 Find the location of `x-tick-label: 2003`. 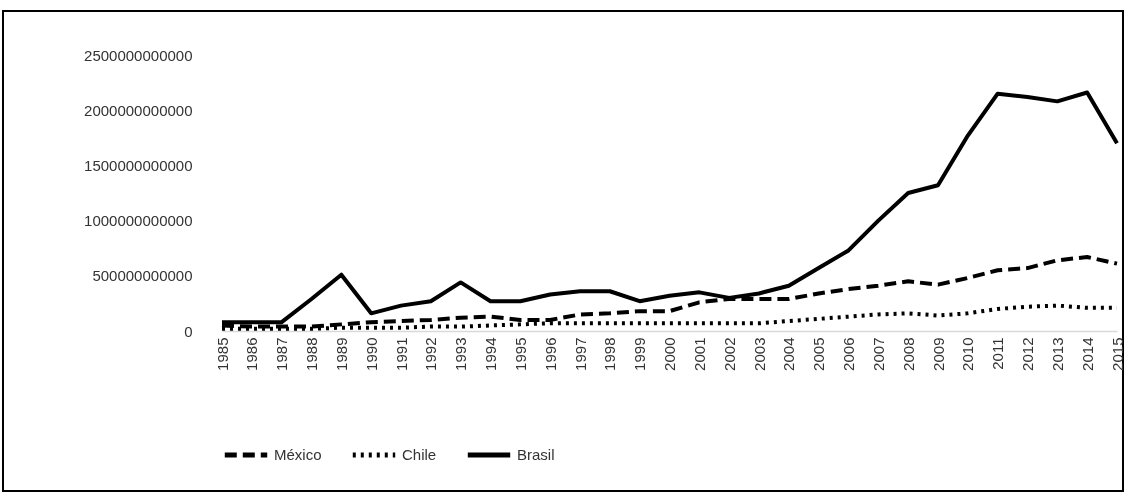

x-tick-label: 2003 is located at coordinates (759, 354).